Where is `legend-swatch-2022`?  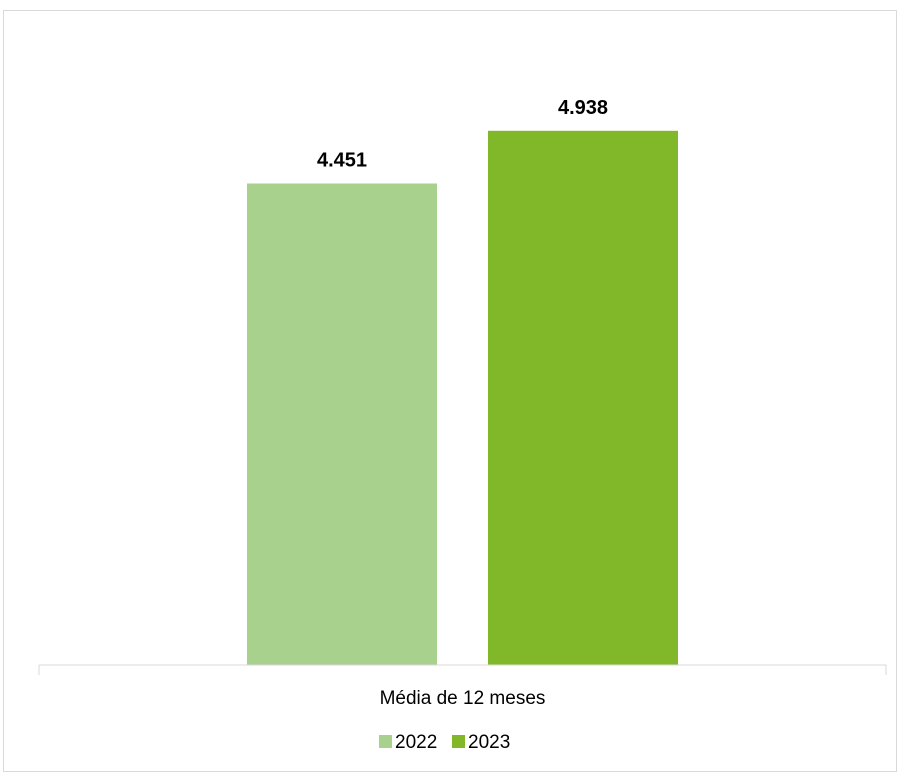 legend-swatch-2022 is located at coordinates (385, 741).